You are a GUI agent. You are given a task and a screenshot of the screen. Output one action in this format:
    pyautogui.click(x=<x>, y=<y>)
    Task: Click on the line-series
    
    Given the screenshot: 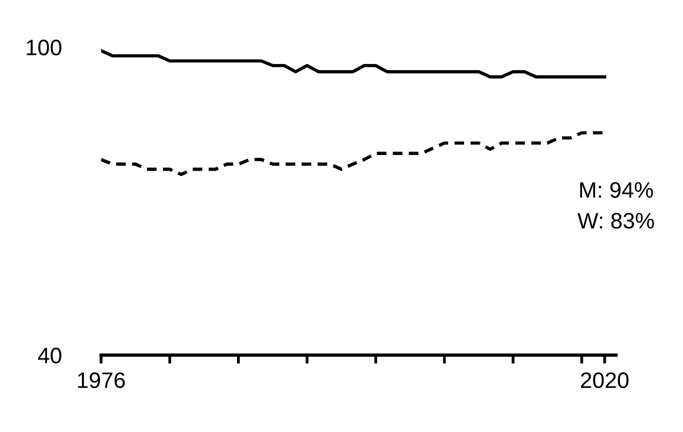 What is the action you would take?
    pyautogui.click(x=353, y=63)
    